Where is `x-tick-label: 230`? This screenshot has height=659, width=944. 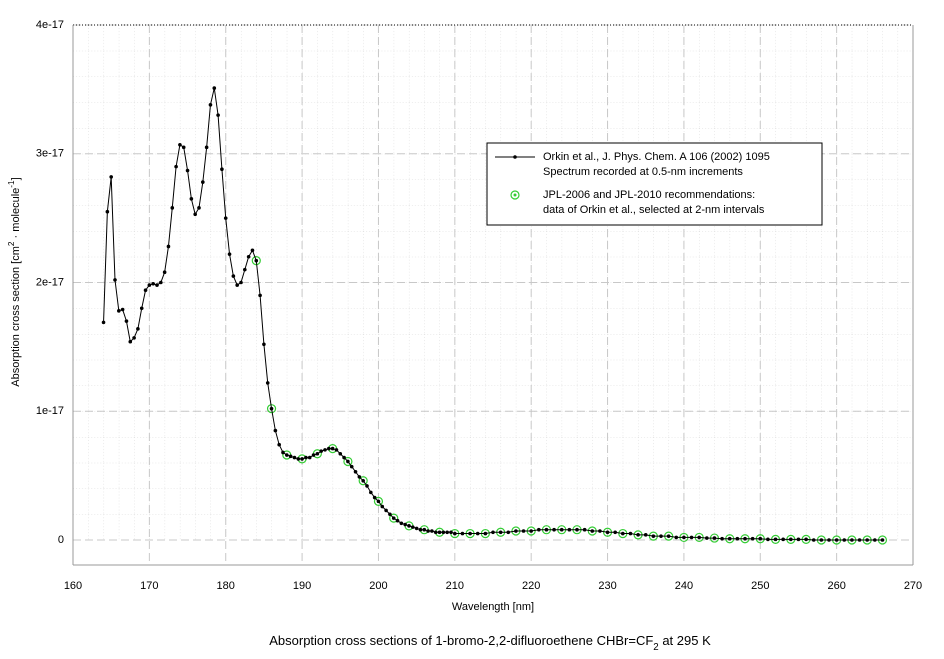
x-tick-label: 230 is located at coordinates (607, 586).